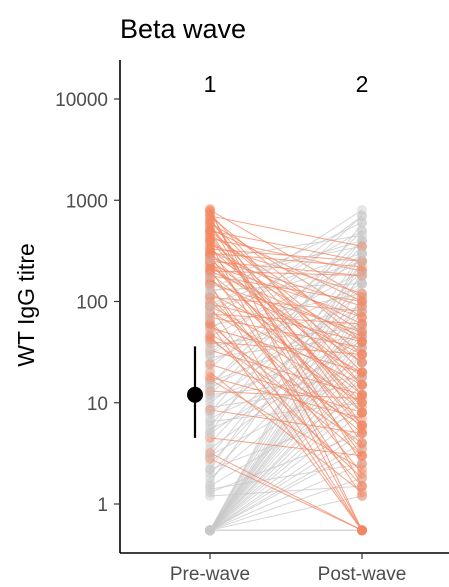 Image resolution: width=449 pixels, height=587 pixels. I want to click on x-tick-label: Post-wave, so click(362, 574).